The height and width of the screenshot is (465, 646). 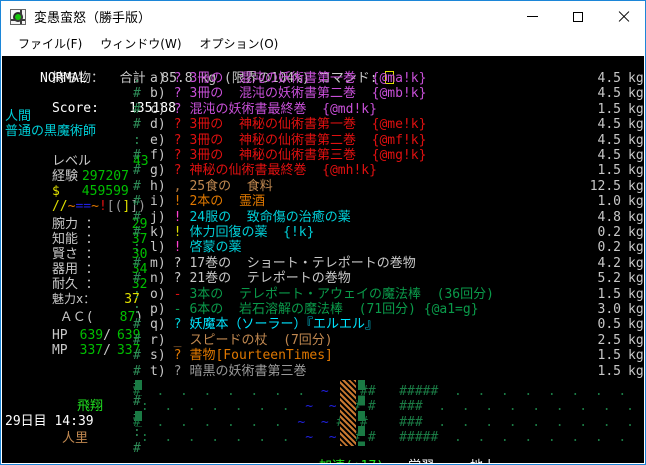 What do you see at coordinates (158, 94) in the screenshot?
I see `inventory-item-letter: b)` at bounding box center [158, 94].